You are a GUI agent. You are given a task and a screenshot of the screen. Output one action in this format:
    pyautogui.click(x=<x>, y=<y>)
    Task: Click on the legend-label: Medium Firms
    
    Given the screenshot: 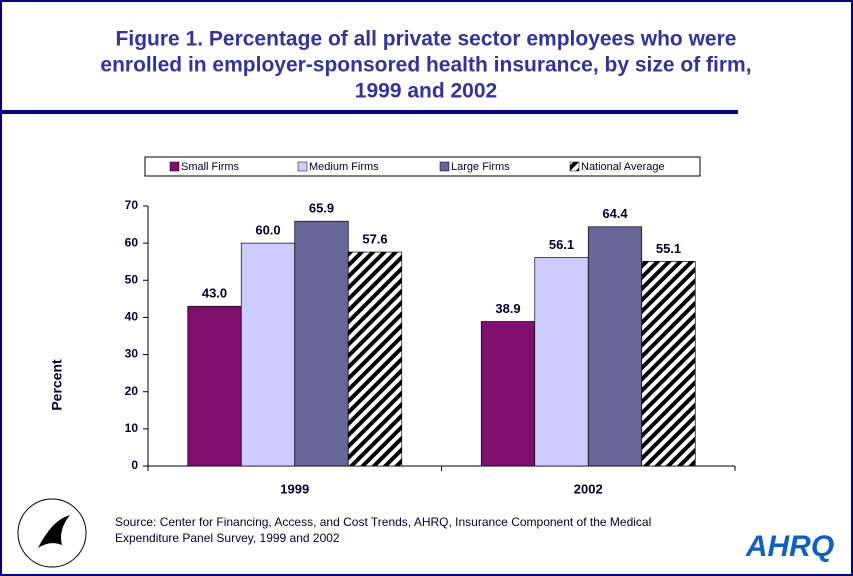 What is the action you would take?
    pyautogui.click(x=344, y=167)
    